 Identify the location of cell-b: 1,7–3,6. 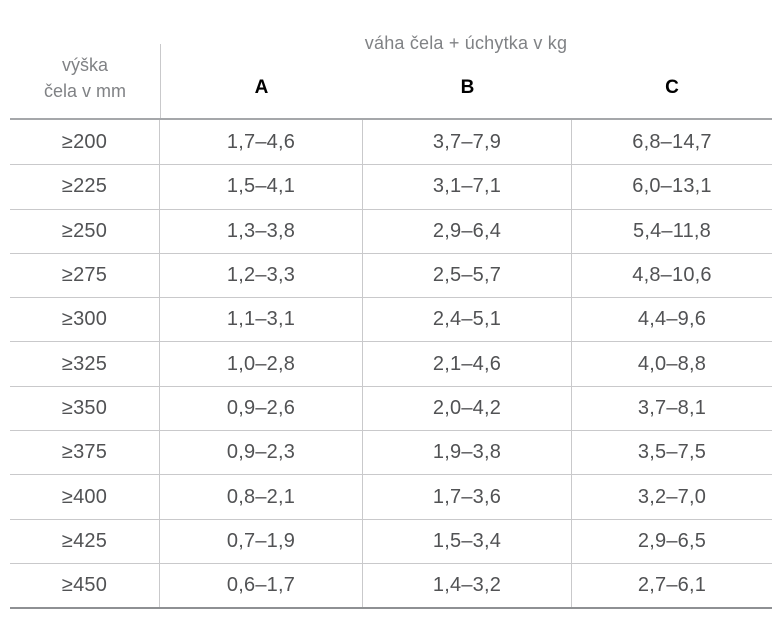
(467, 497).